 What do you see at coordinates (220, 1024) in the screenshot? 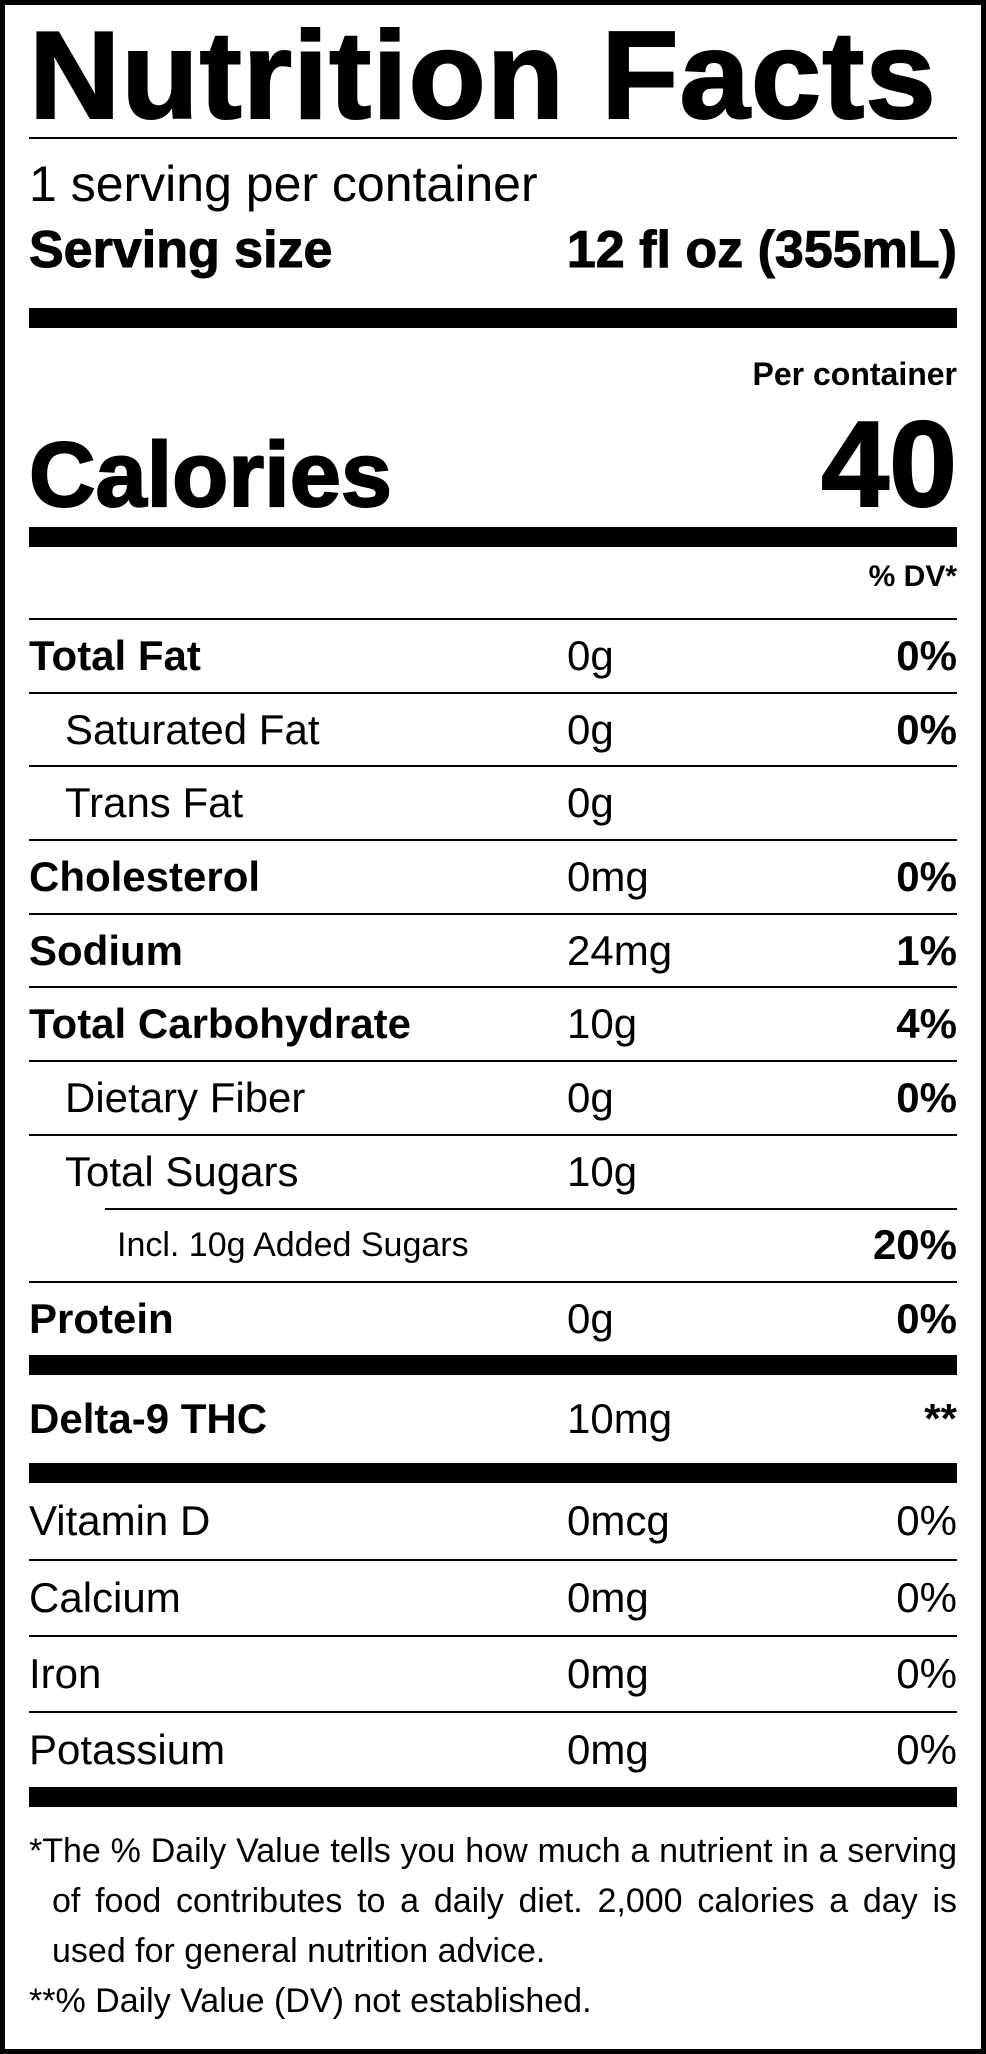
I see `nutrient-name: Total Carbohydrate` at bounding box center [220, 1024].